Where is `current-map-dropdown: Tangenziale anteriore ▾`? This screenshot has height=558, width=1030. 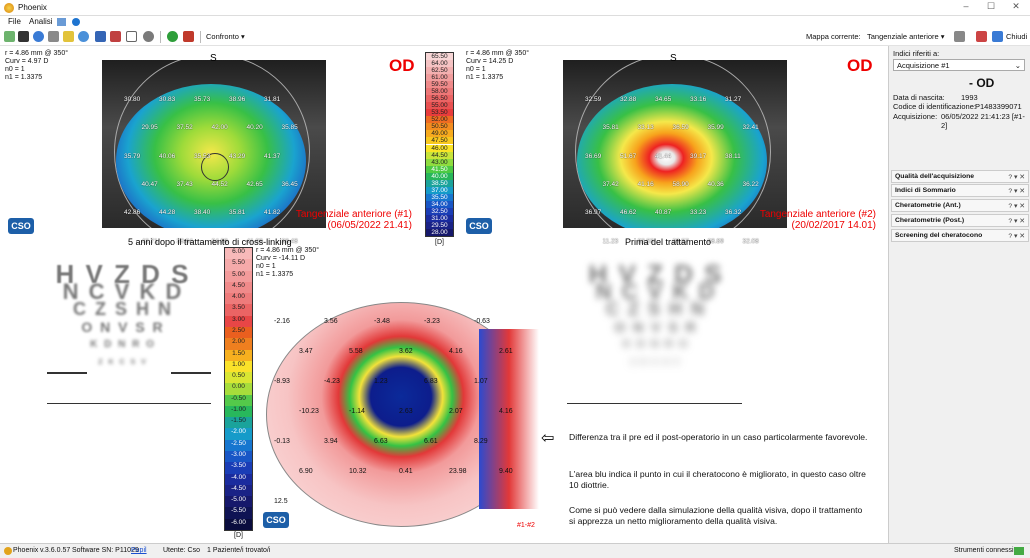
current-map-dropdown: Tangenziale anteriore ▾ is located at coordinates (906, 36).